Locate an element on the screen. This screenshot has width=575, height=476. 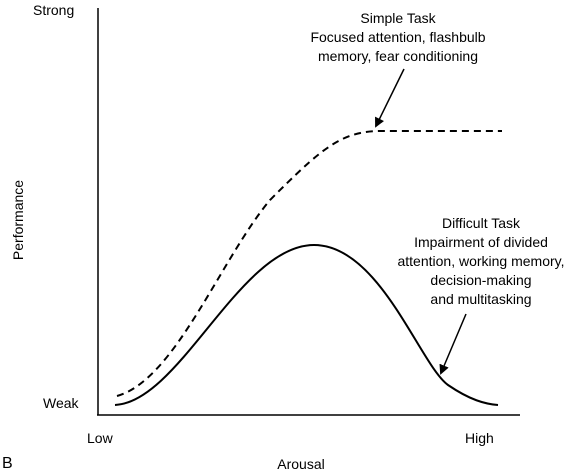
y-axis-title: Performance is located at coordinates (18, 220).